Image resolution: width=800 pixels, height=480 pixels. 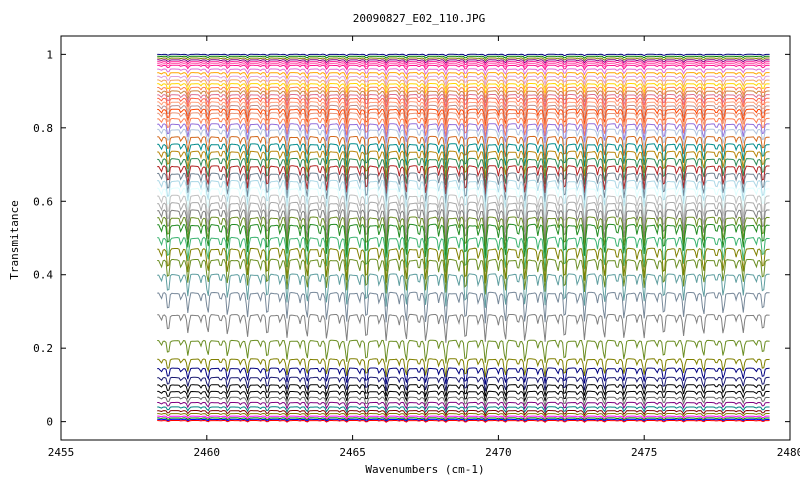 I want to click on y-axis-label: Transmitance, so click(x=14, y=239).